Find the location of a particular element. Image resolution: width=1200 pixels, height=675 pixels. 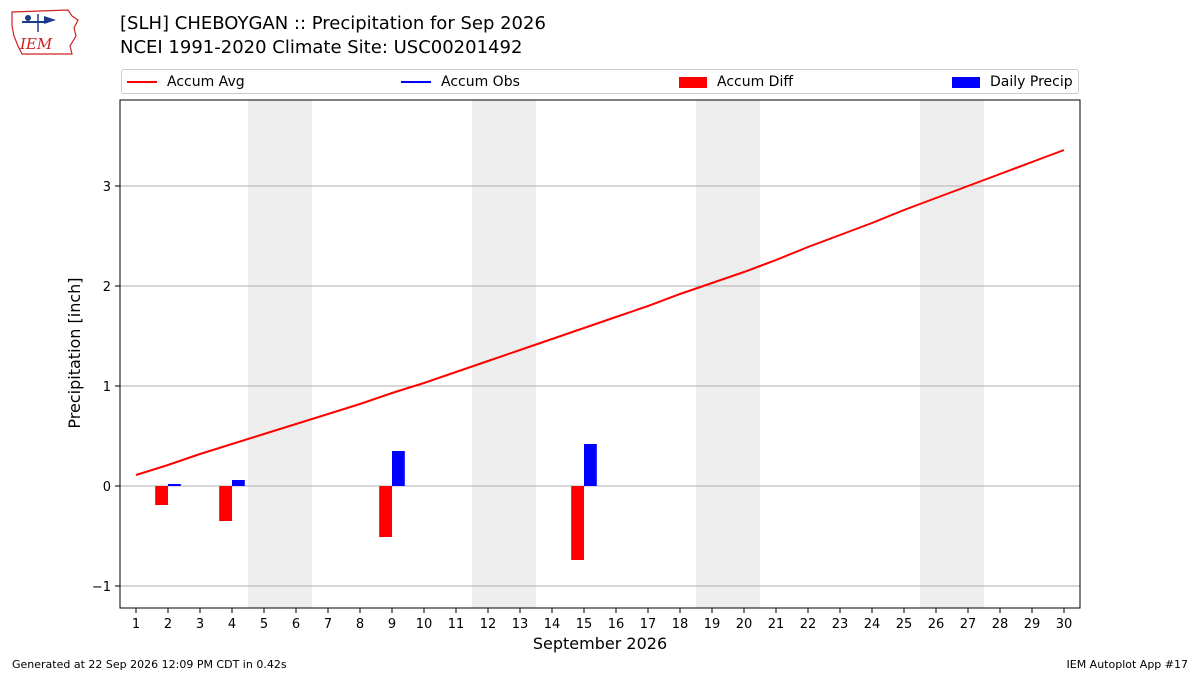

x-tick-label: 6 is located at coordinates (296, 624).